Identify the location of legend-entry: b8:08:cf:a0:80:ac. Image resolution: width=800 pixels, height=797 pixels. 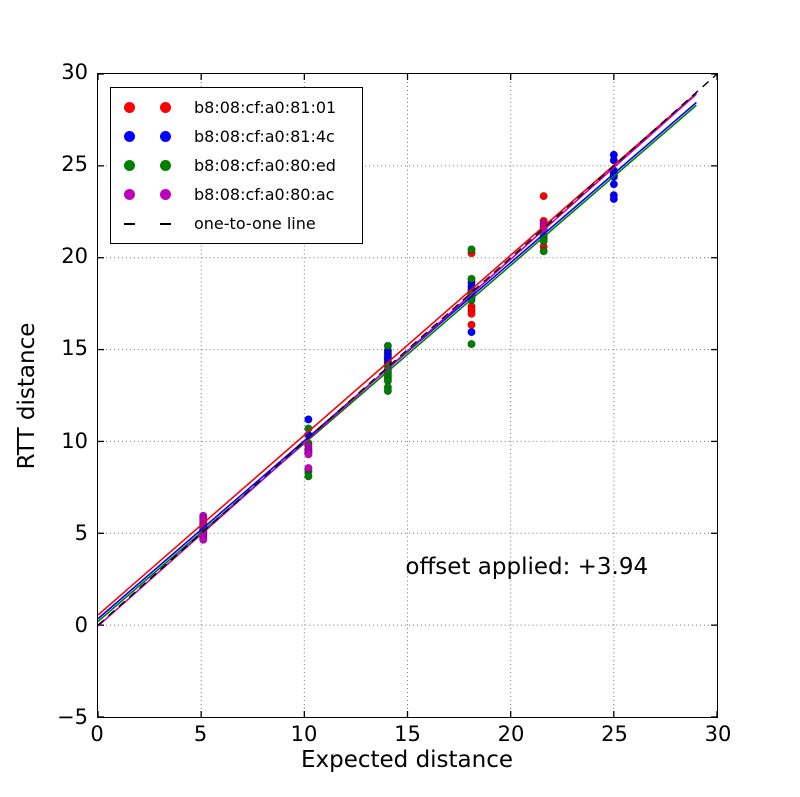
(236, 194).